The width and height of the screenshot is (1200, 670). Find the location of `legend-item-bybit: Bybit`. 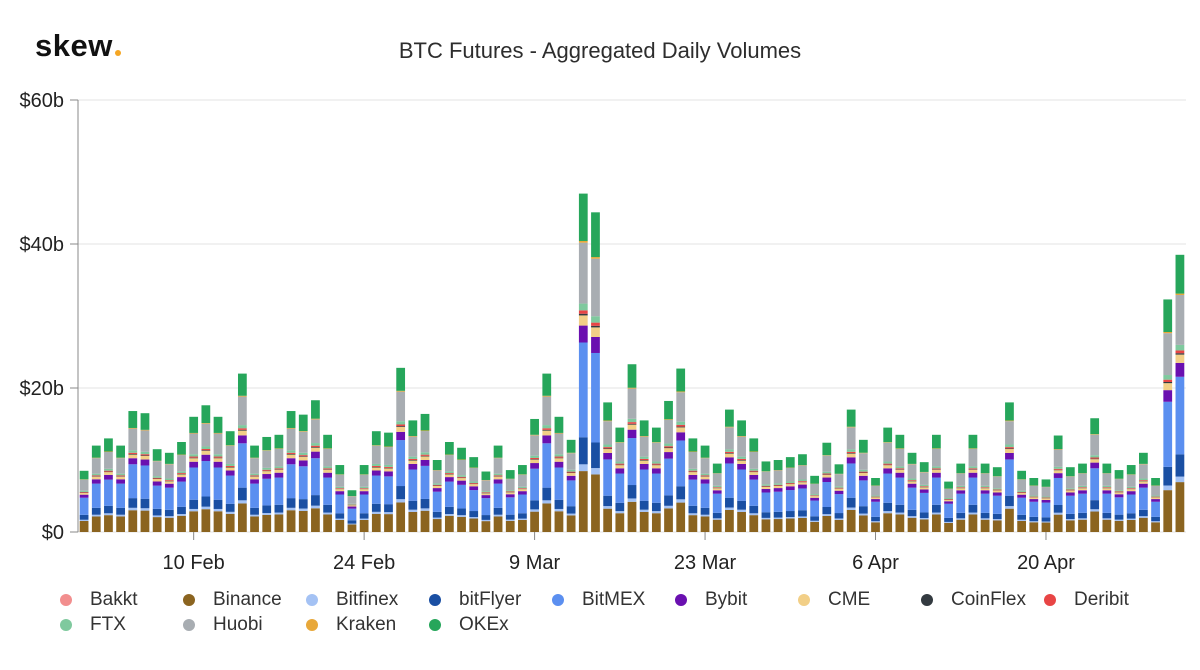

legend-item-bybit: Bybit is located at coordinates (736, 600).